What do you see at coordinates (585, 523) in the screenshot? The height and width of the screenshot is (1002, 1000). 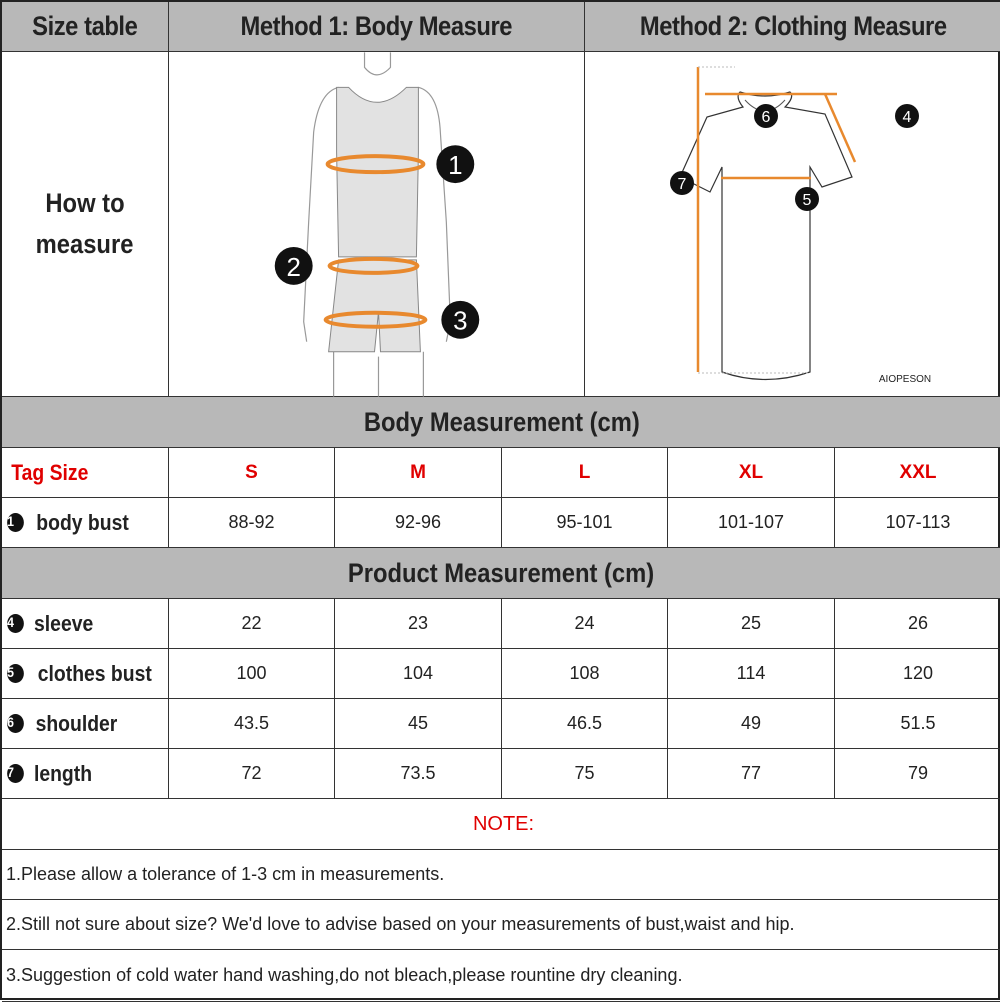 I see `value-cell: 95-101` at bounding box center [585, 523].